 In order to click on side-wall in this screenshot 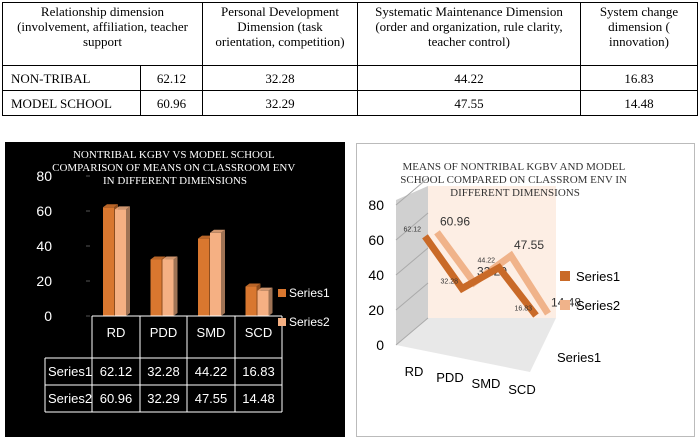, I will do `click(412, 265)`.